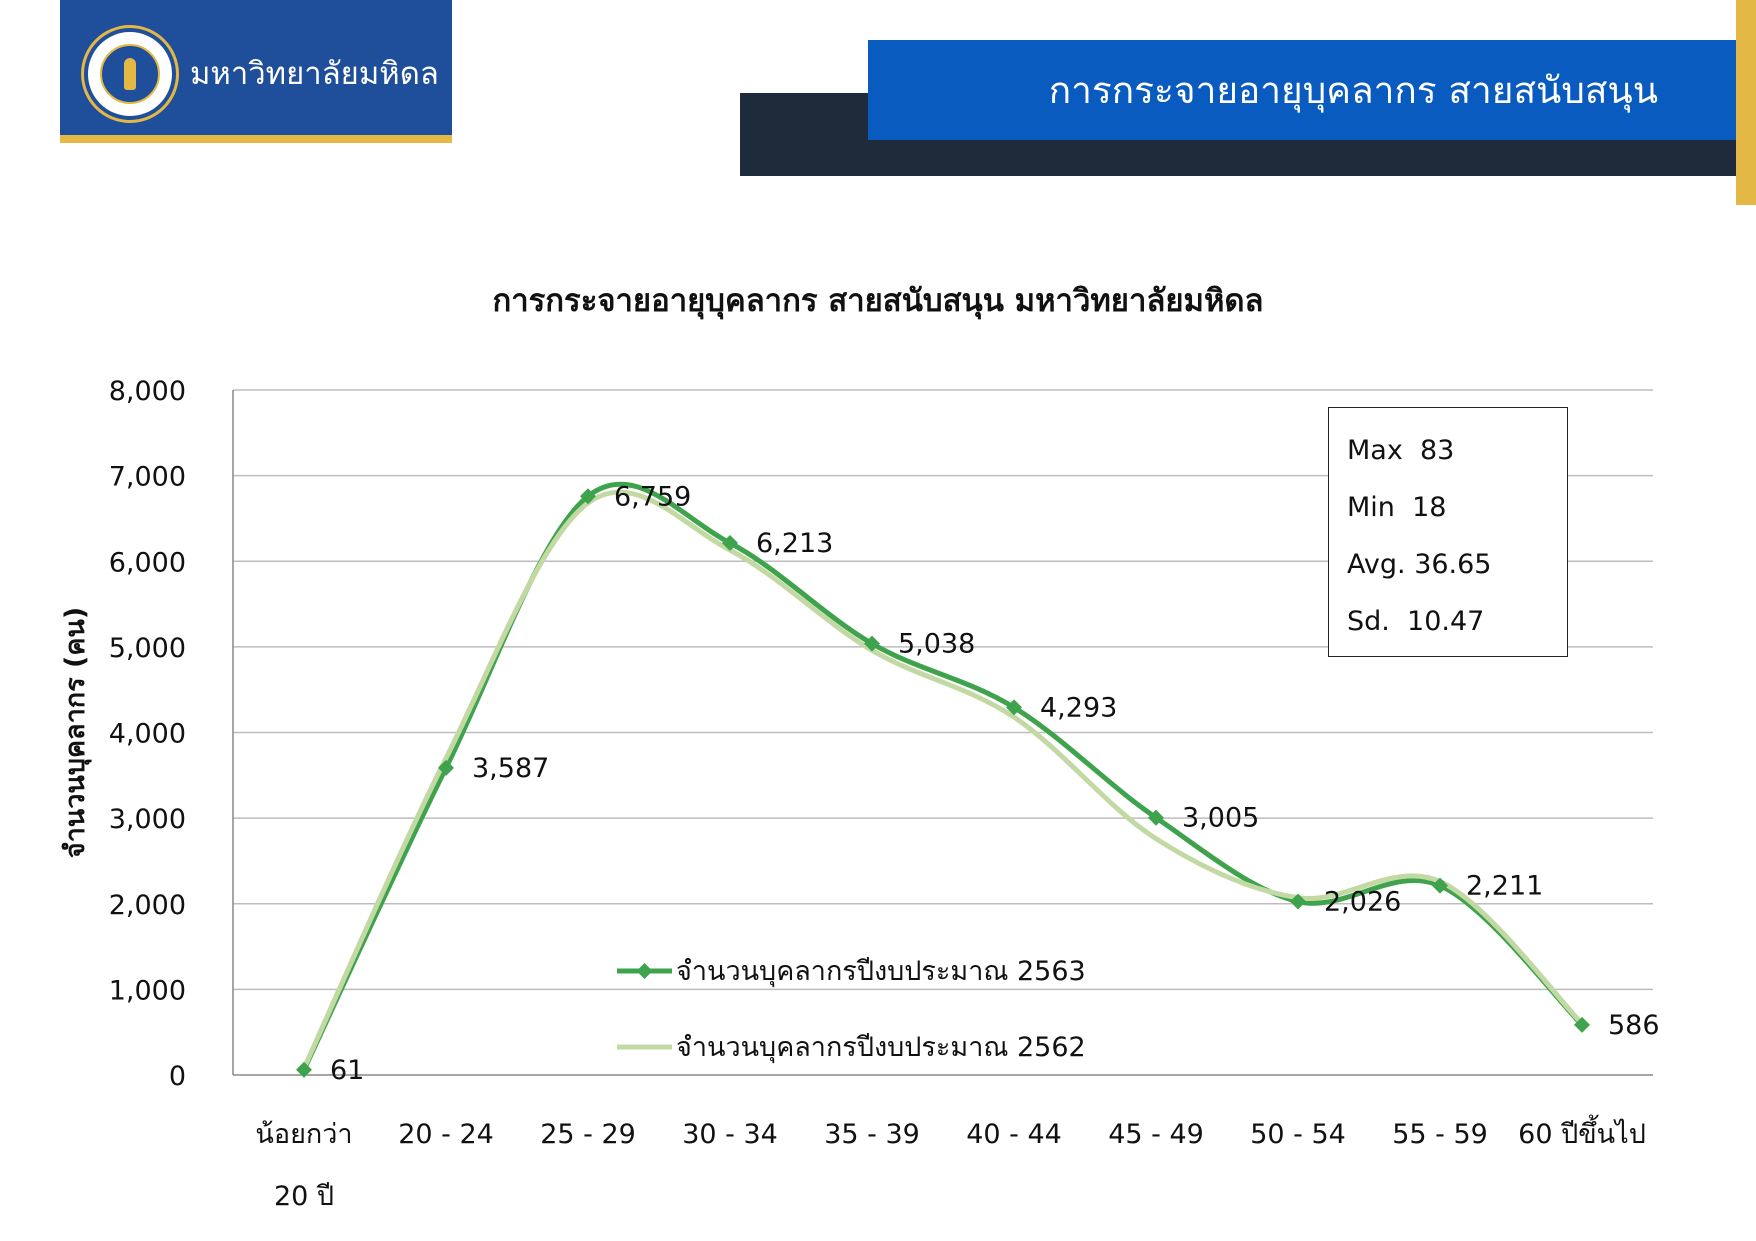 The width and height of the screenshot is (1756, 1241). Describe the element at coordinates (347, 1070) in the screenshot. I see `data-label: 61` at that location.